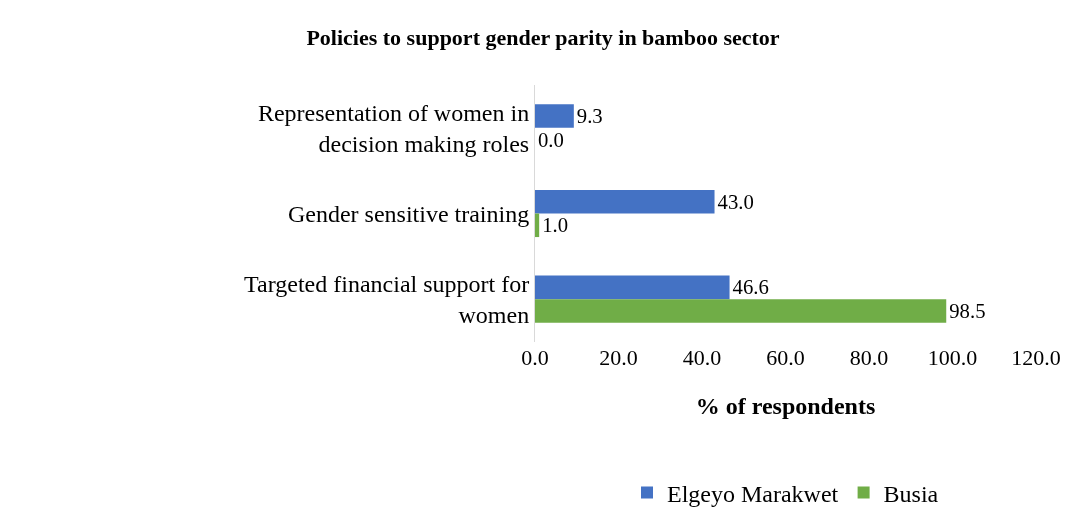 The height and width of the screenshot is (528, 1086). What do you see at coordinates (750, 287) in the screenshot?
I see `data-label: 46.6` at bounding box center [750, 287].